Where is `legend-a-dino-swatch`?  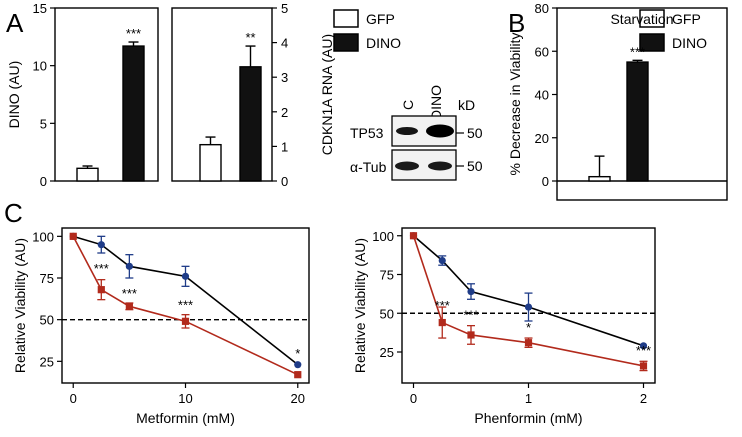
legend-a-dino-swatch is located at coordinates (346, 42).